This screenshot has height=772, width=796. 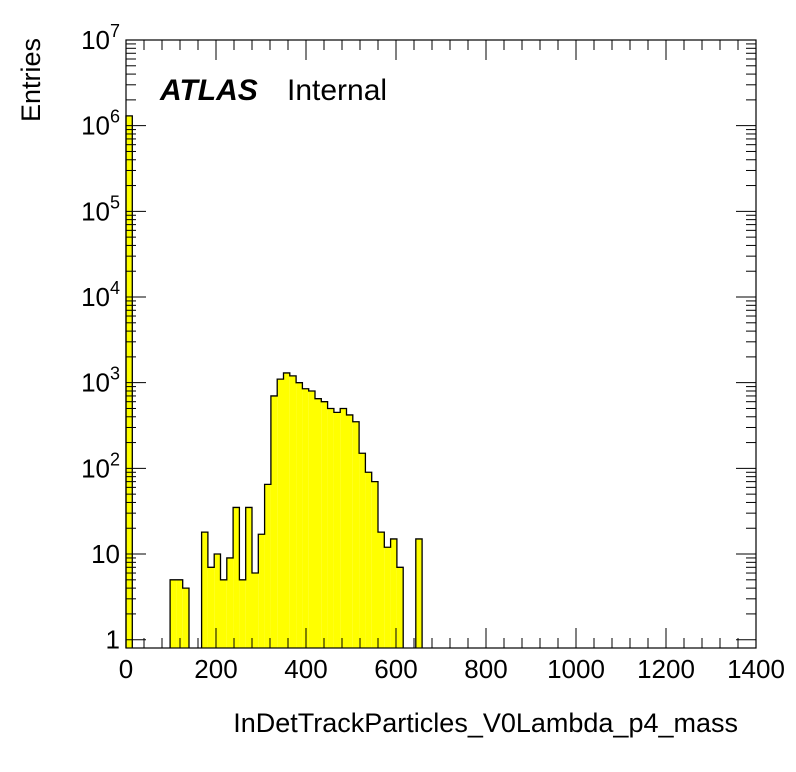 What do you see at coordinates (576, 669) in the screenshot?
I see `x-tick-label: 1000` at bounding box center [576, 669].